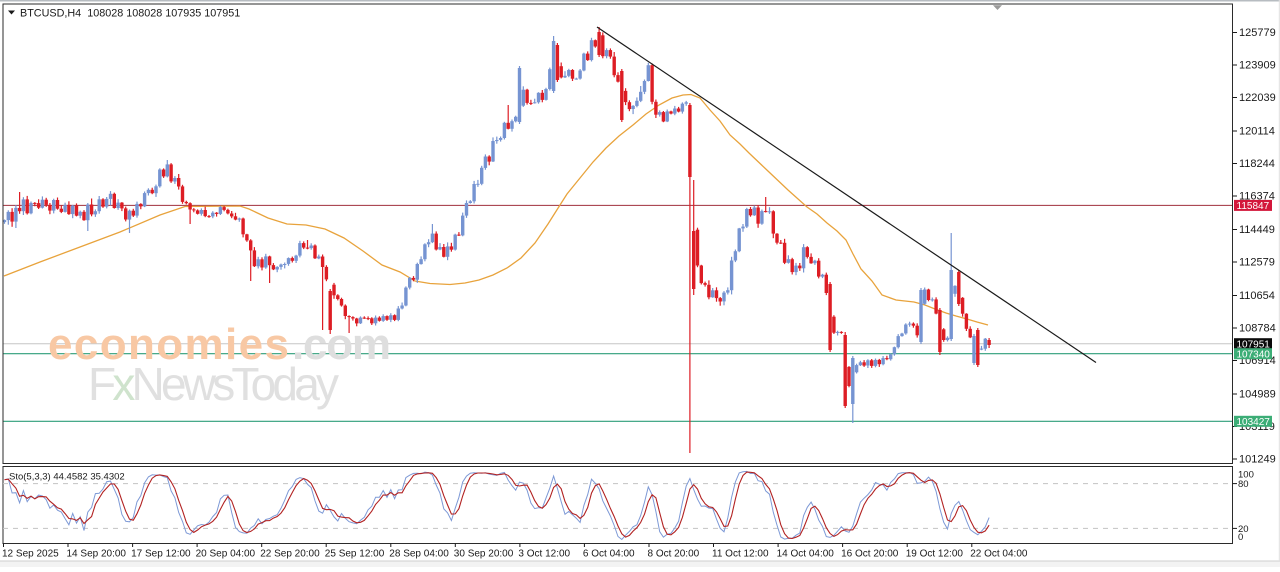  Describe the element at coordinates (1257, 98) in the screenshot. I see `svg-text: 122039` at that location.